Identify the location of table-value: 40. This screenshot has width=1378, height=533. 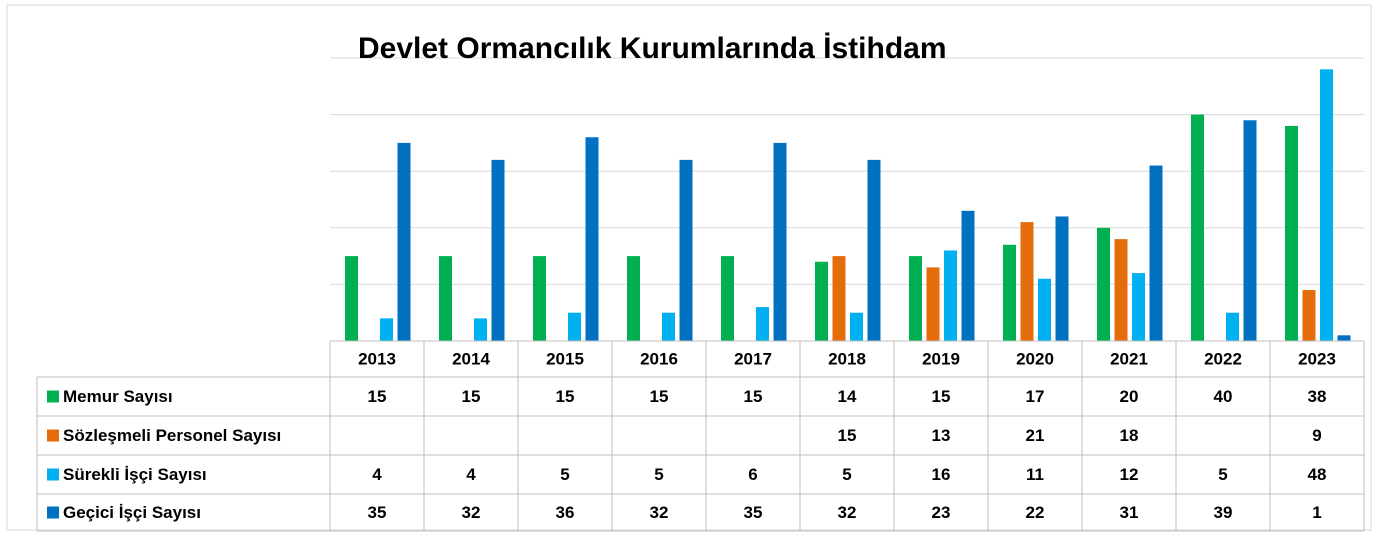
(1223, 396).